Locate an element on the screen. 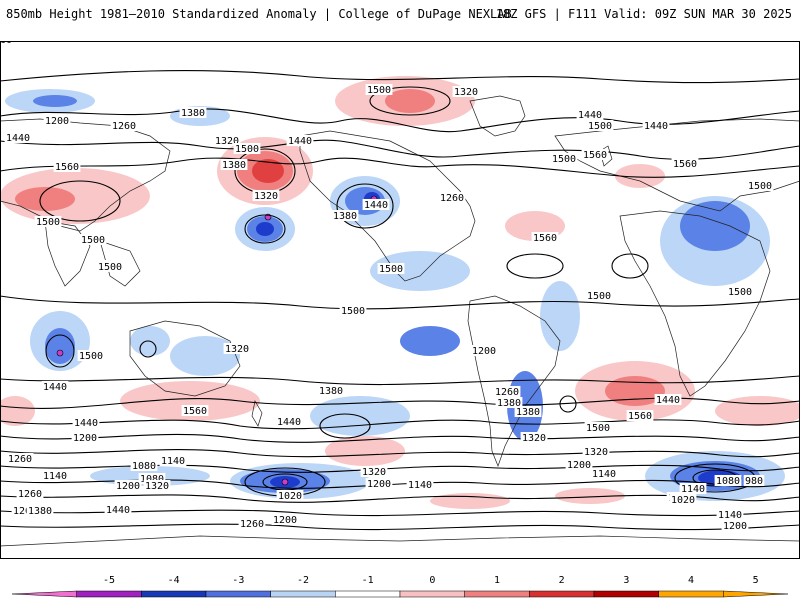 This screenshot has width=800, height=604. colorbar-tick-label: -1 is located at coordinates (368, 580).